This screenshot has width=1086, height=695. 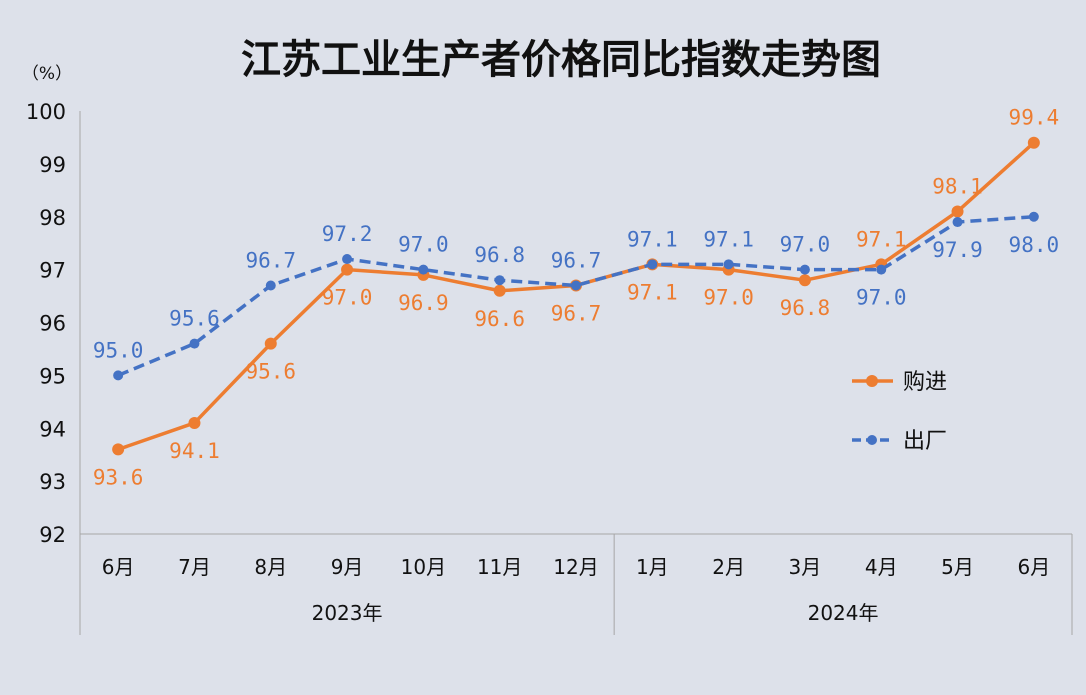 What do you see at coordinates (872, 381) in the screenshot?
I see `legend-marker-purchase` at bounding box center [872, 381].